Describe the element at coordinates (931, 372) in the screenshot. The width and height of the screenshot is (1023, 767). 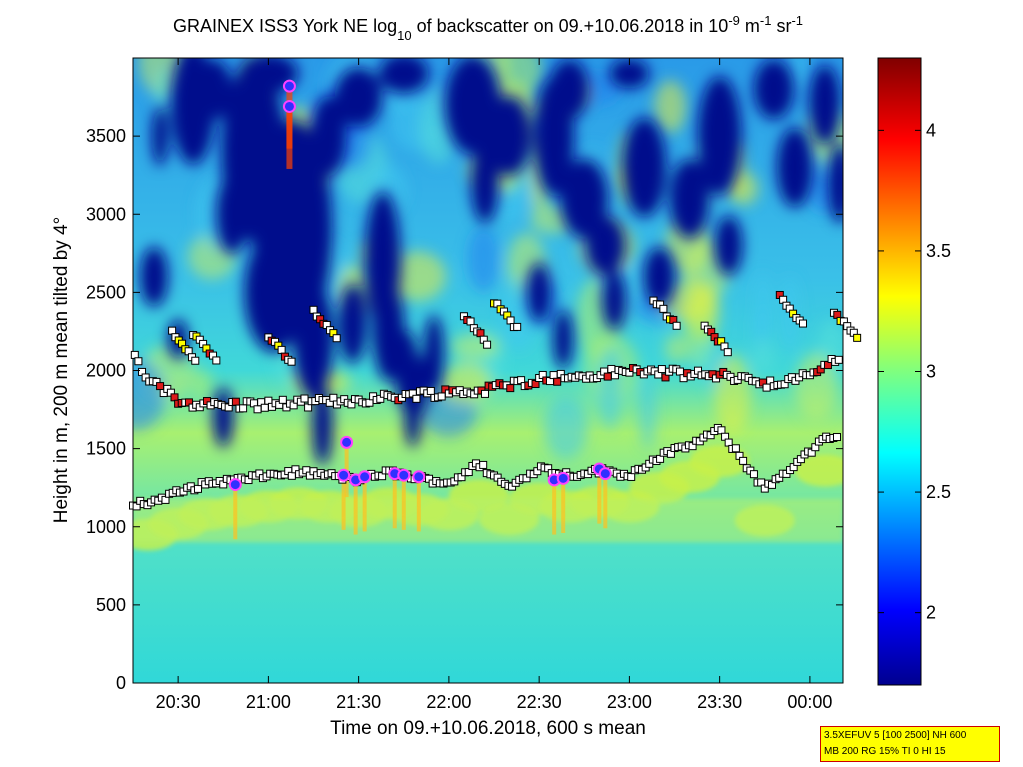
I see `colorbar-tick-label: 3` at that location.